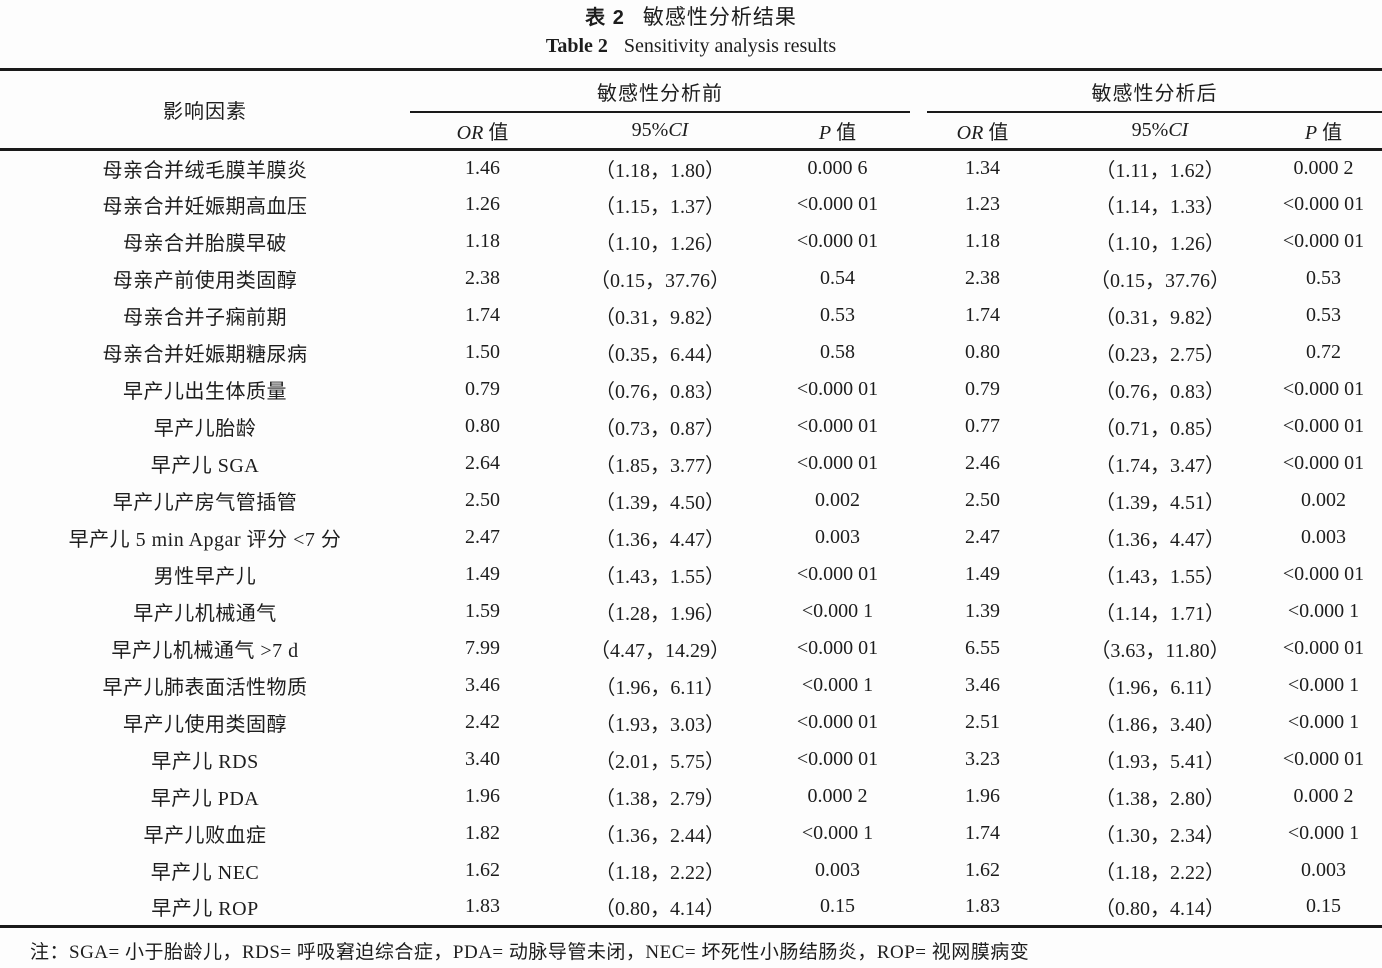 This screenshot has width=1382, height=968. I want to click on or-before-cell: 1.83, so click(482, 908).